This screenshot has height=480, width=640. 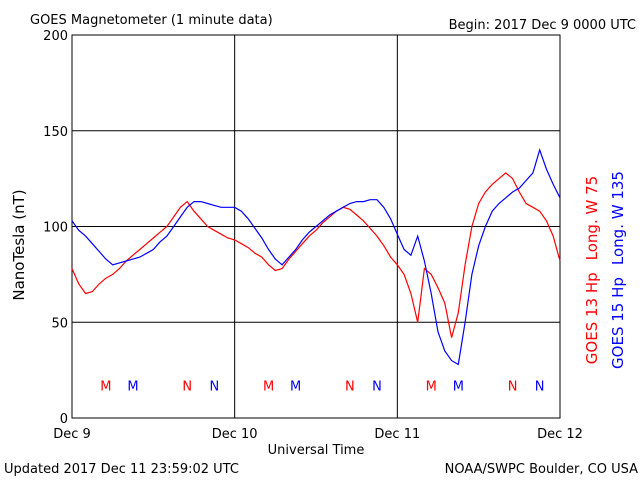 What do you see at coordinates (55, 132) in the screenshot?
I see `y-tick-label: 150` at bounding box center [55, 132].